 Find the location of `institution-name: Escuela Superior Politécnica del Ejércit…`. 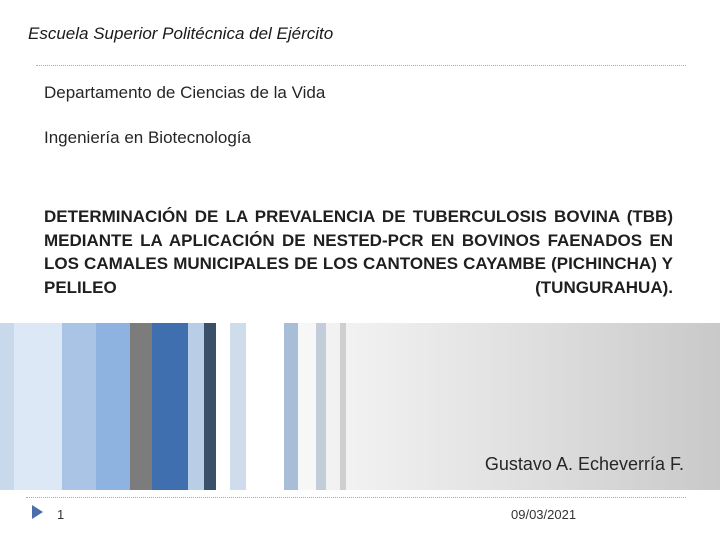

institution-name: Escuela Superior Politécnica del Ejércit… is located at coordinates (181, 33).